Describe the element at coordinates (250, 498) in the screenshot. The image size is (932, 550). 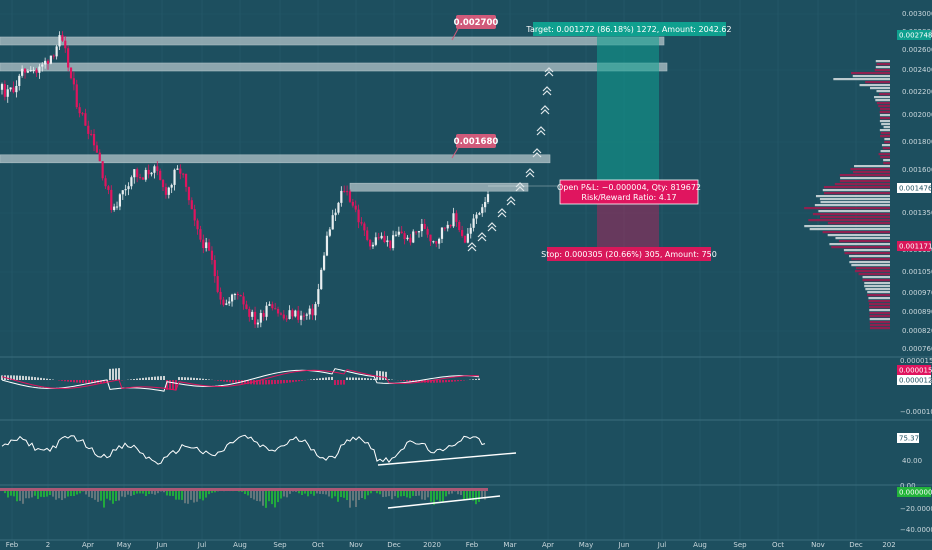
I see `oscillator-panel` at that location.